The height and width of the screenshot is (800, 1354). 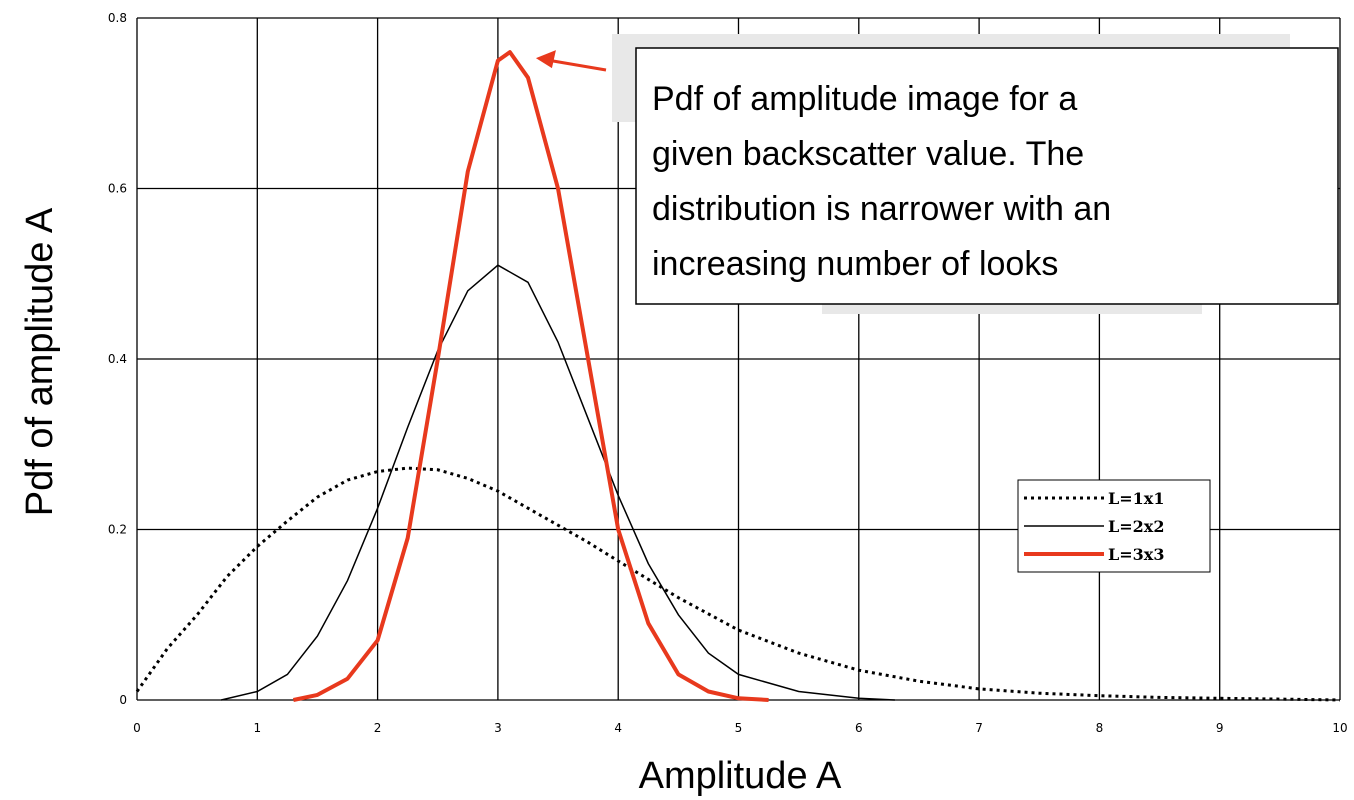 I want to click on annotation-arrow-shaft, so click(x=577, y=65).